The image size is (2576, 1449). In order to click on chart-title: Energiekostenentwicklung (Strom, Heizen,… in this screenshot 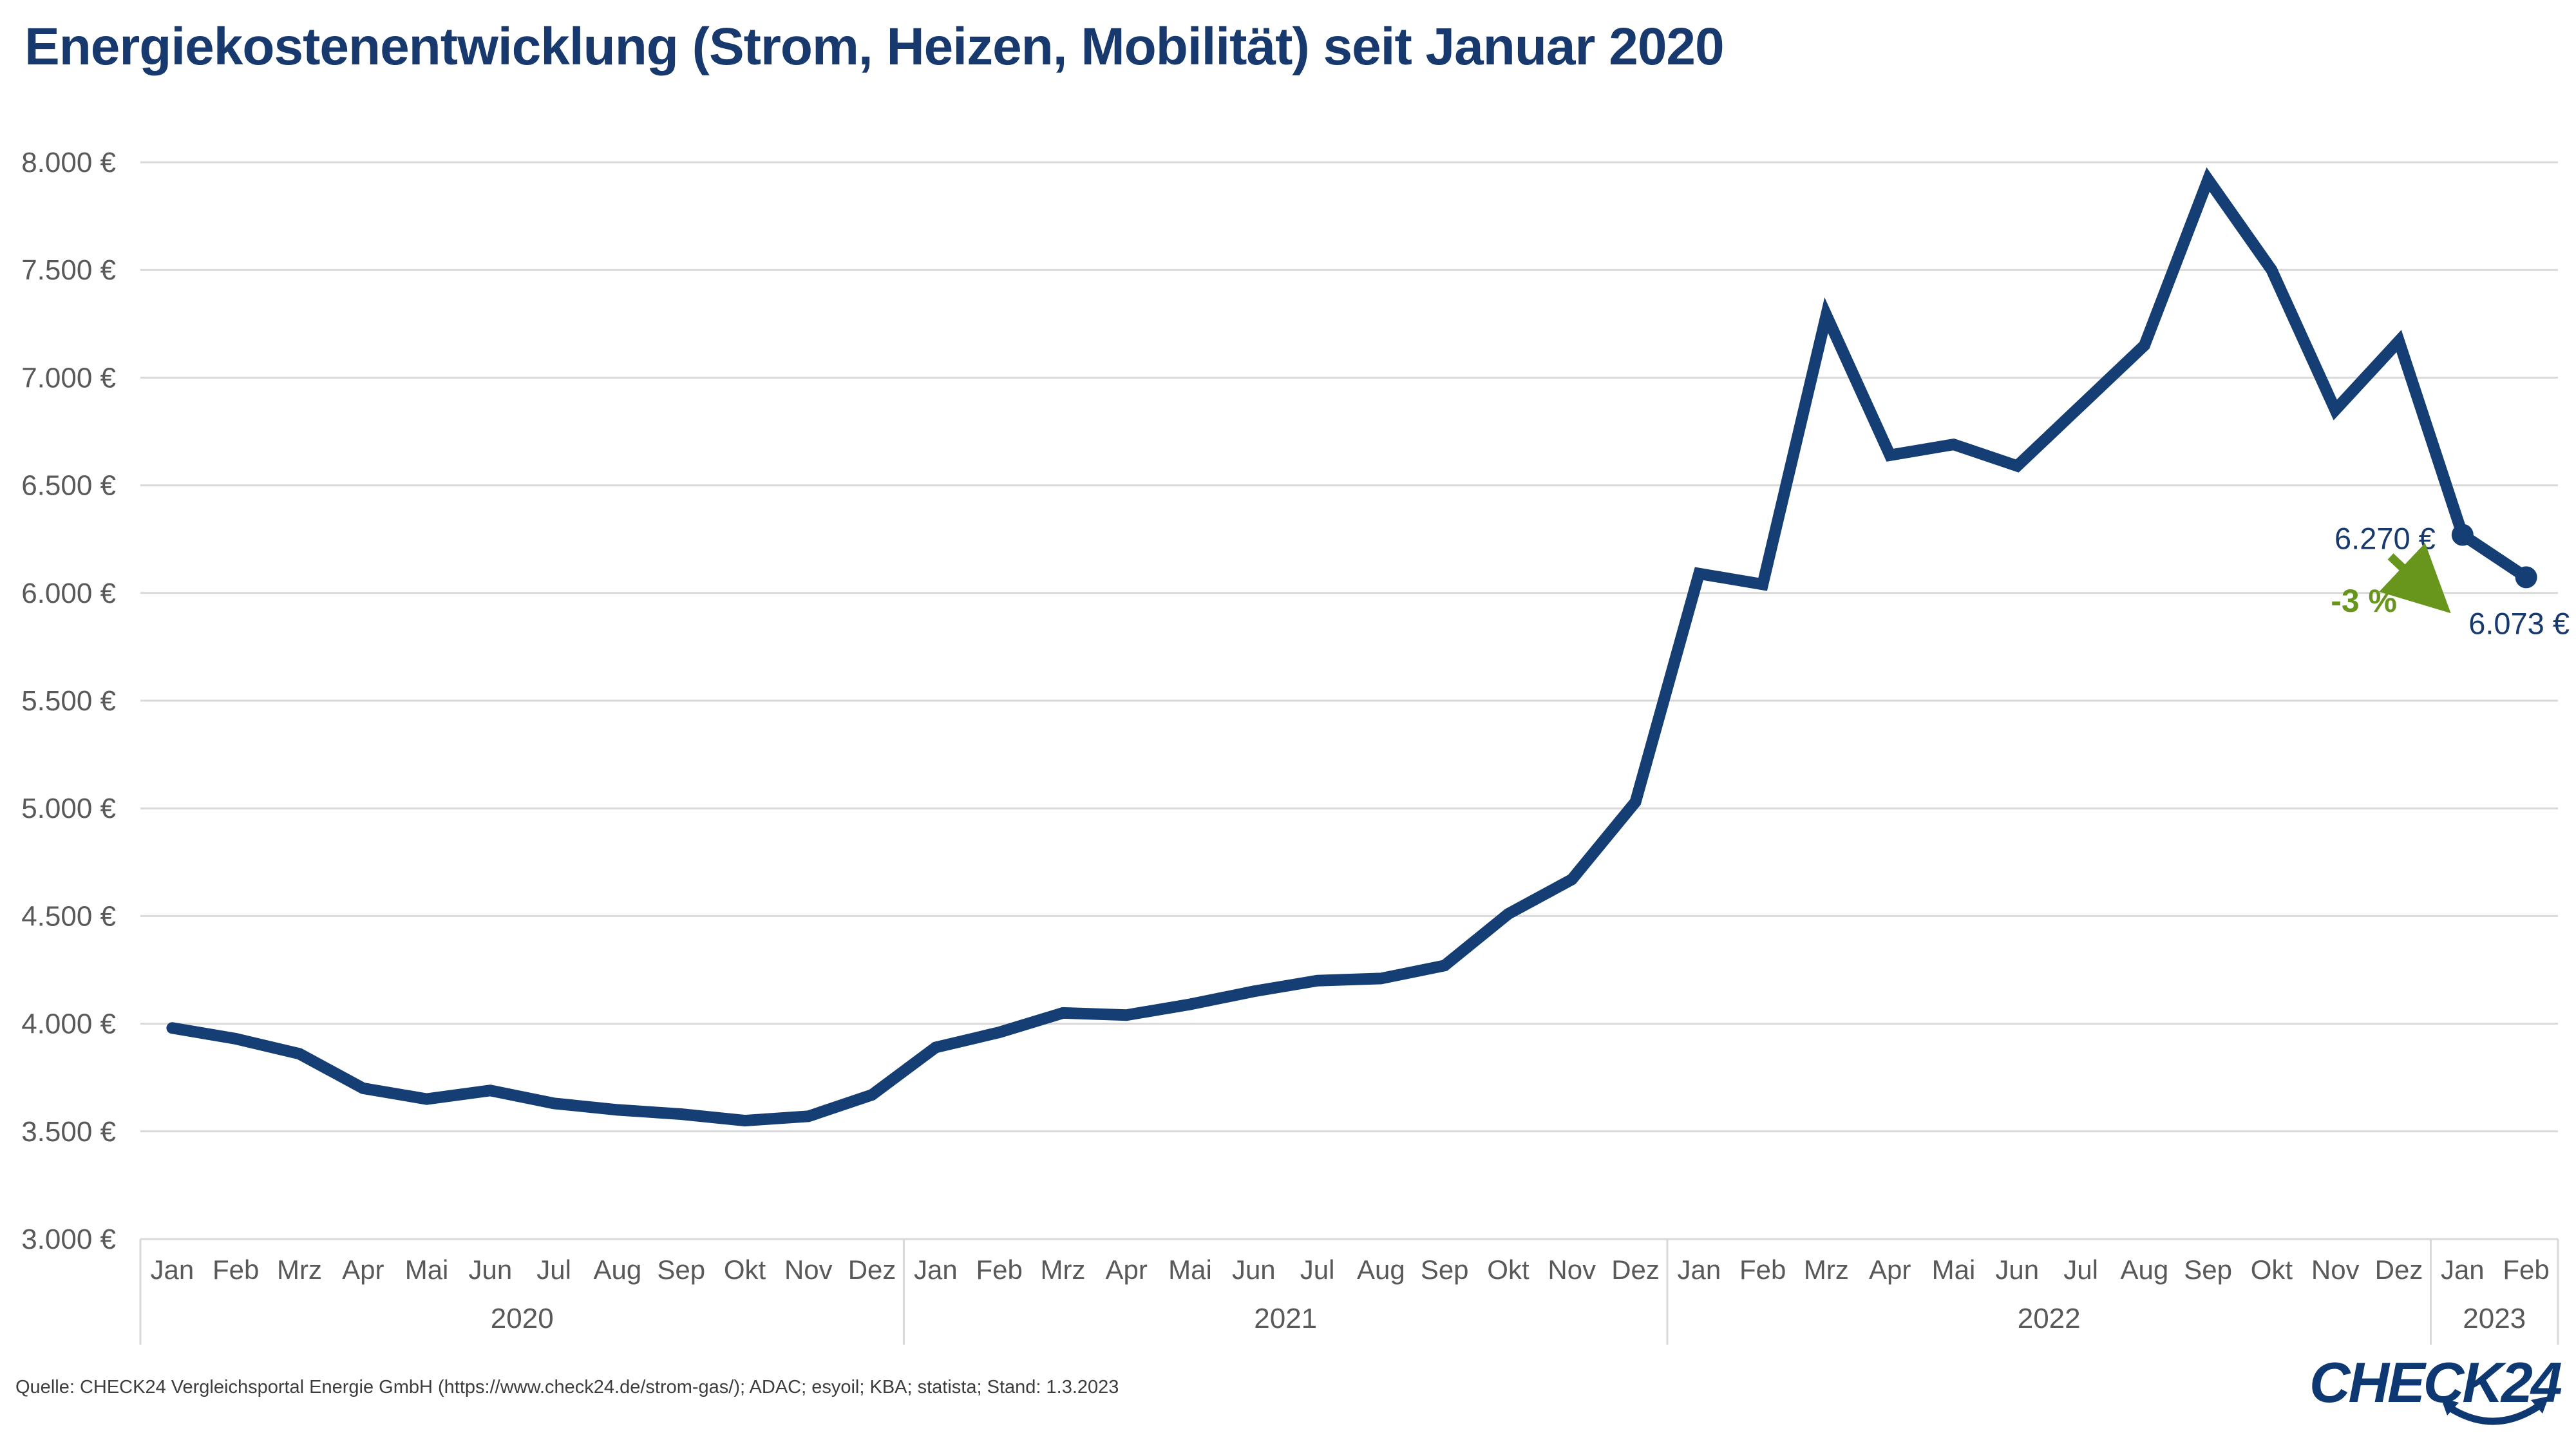, I will do `click(875, 46)`.